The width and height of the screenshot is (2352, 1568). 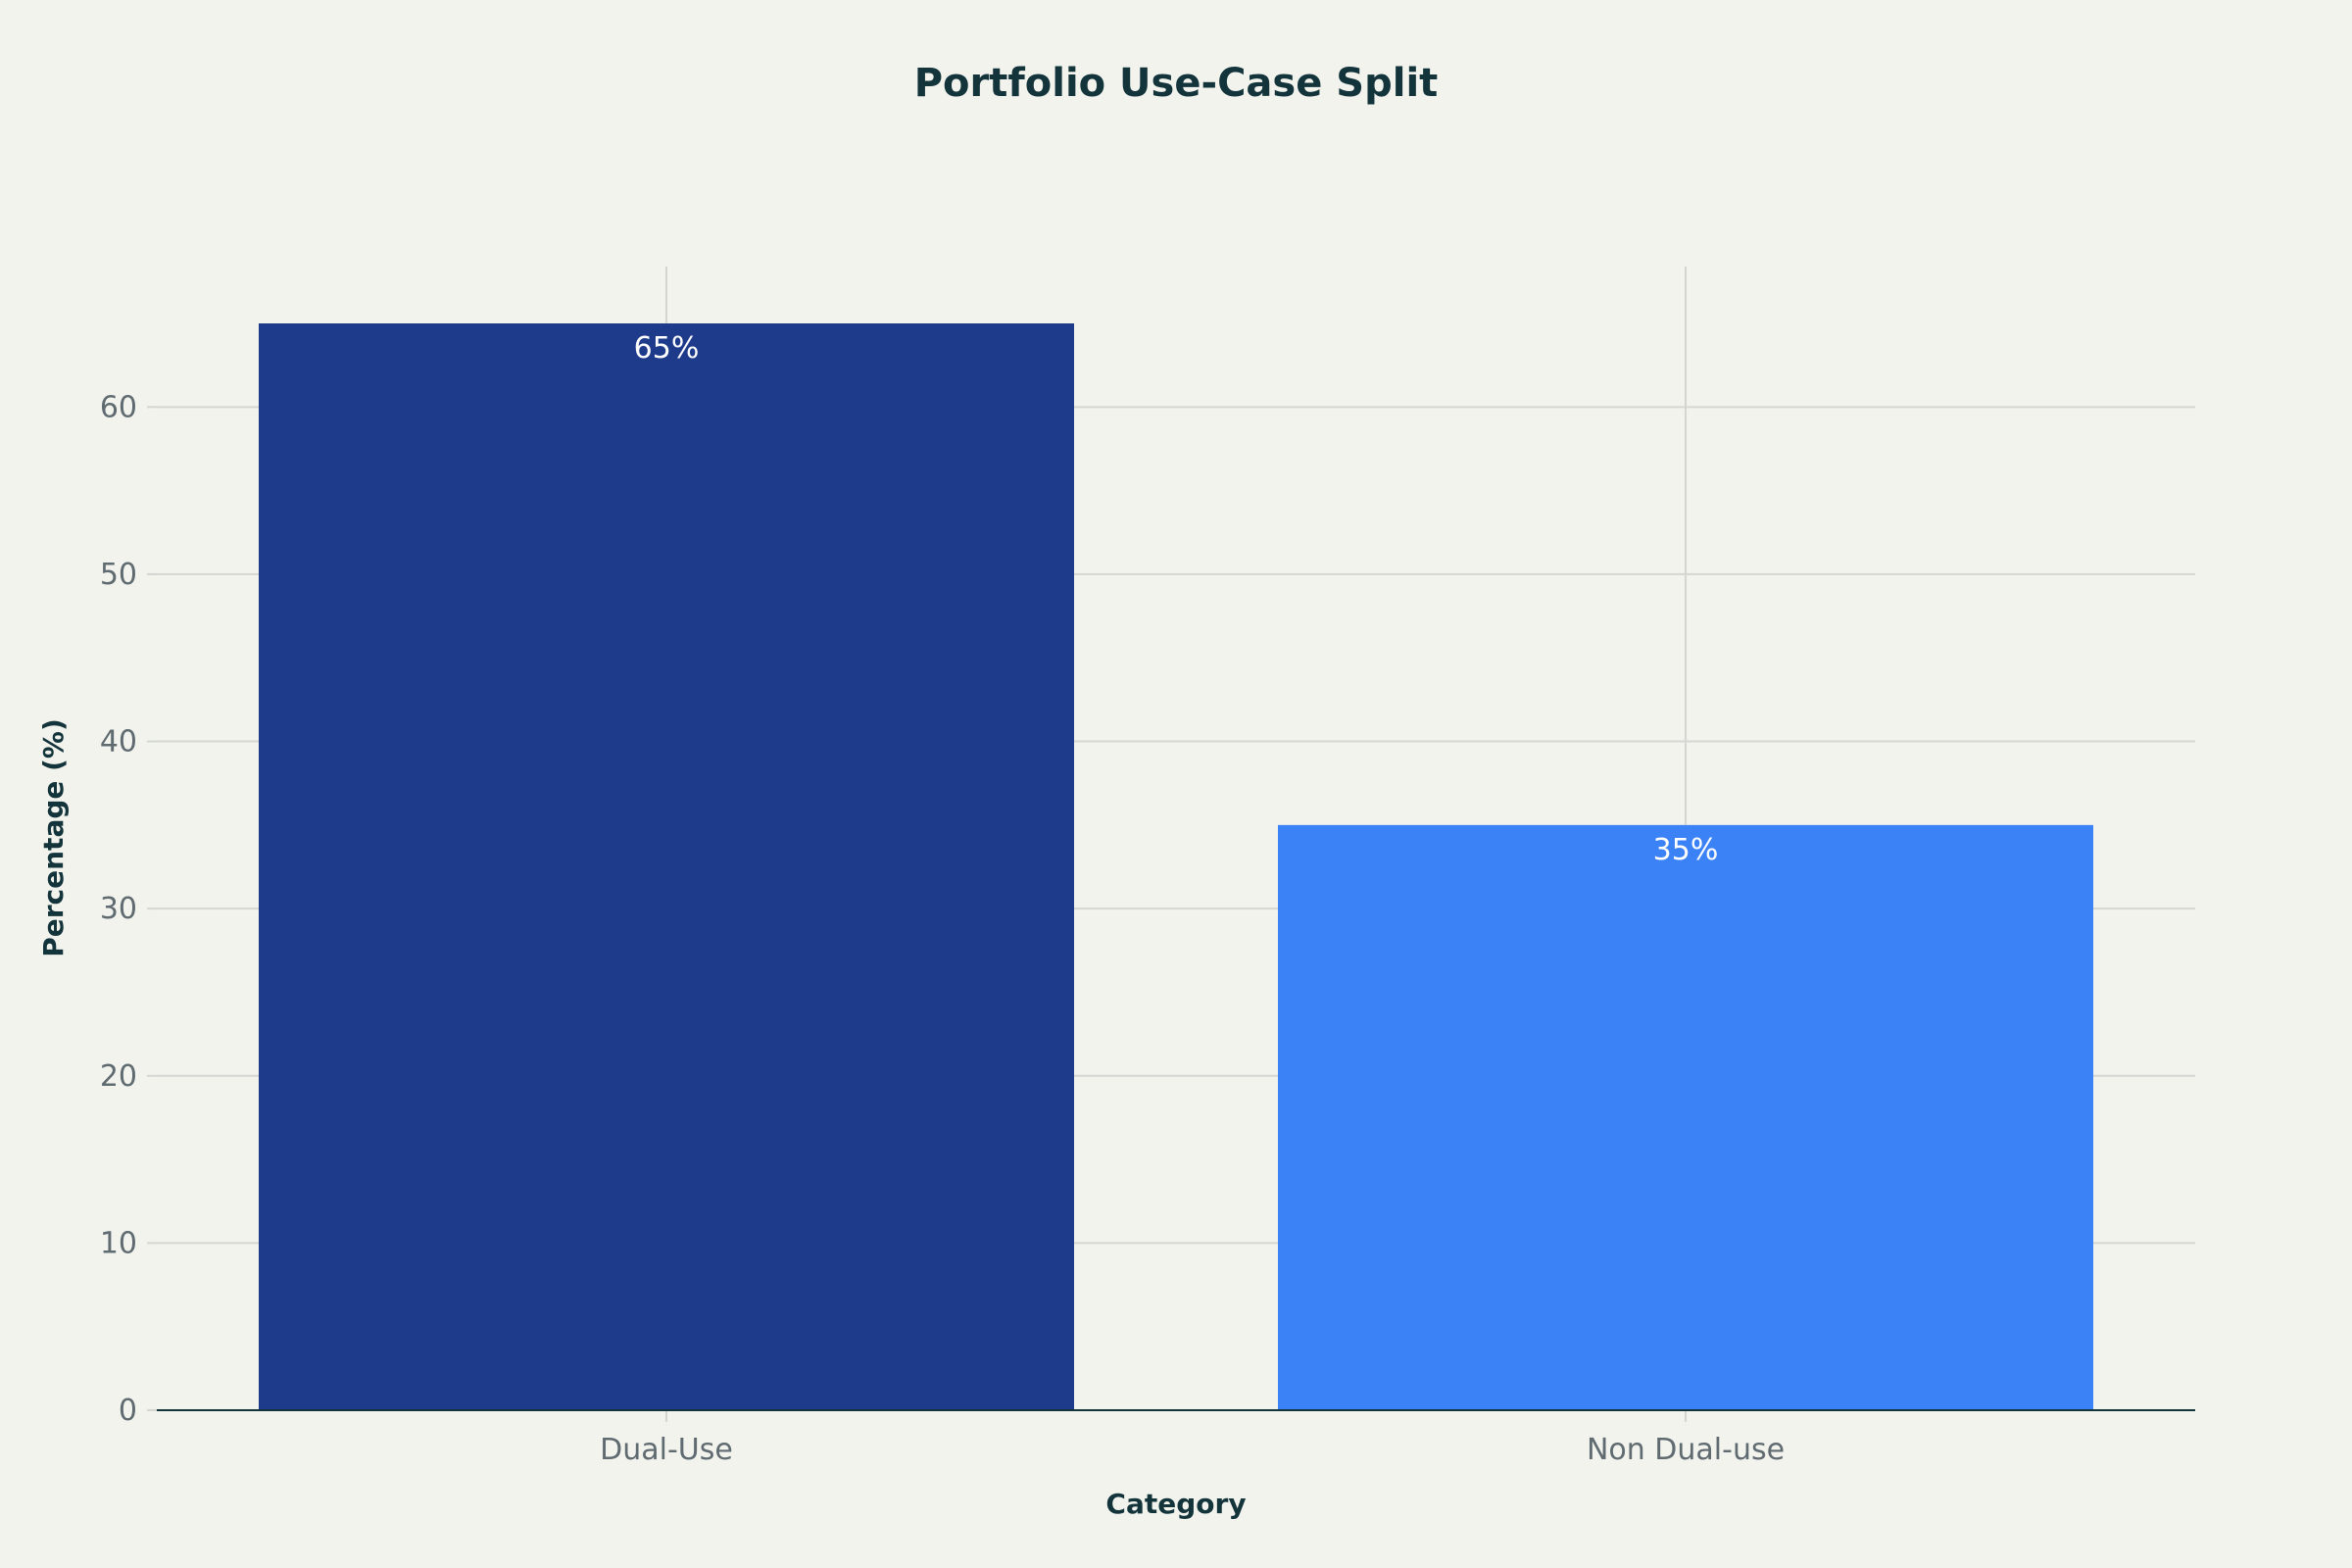 I want to click on bar-data-label: 35%, so click(x=1686, y=850).